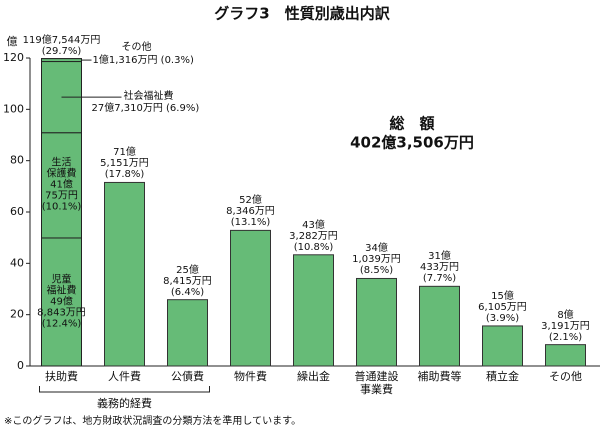  I want to click on x-tick-label: 補助費等, so click(439, 376).